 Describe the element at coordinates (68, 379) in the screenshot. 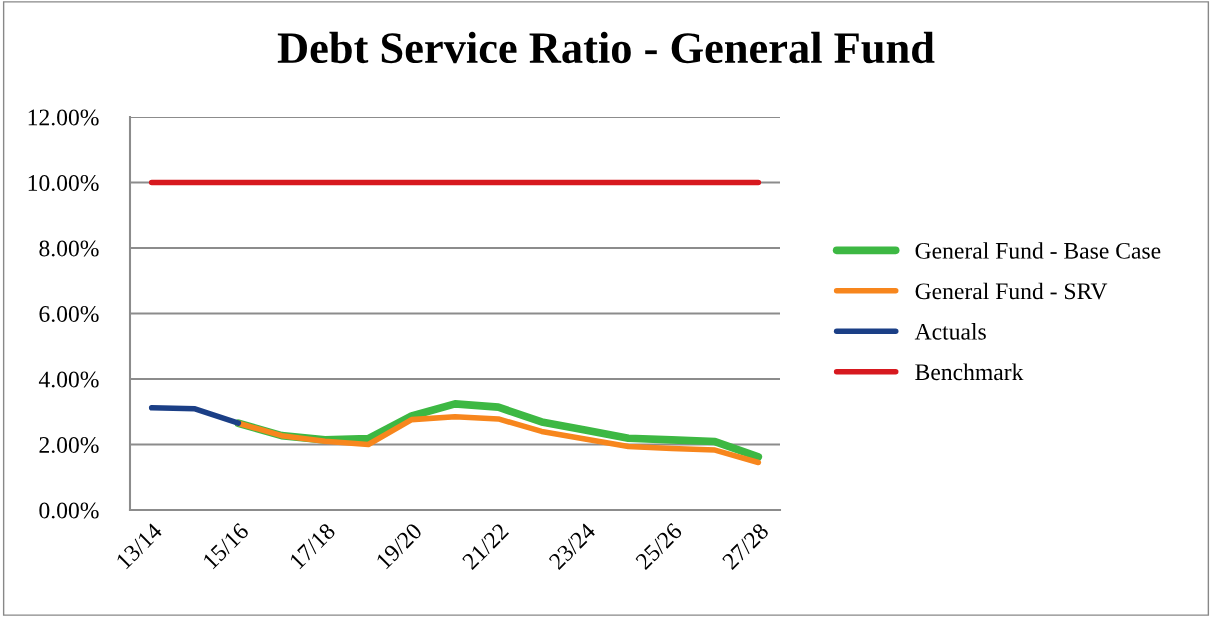

I see `y-tick-label: 4.00%` at that location.